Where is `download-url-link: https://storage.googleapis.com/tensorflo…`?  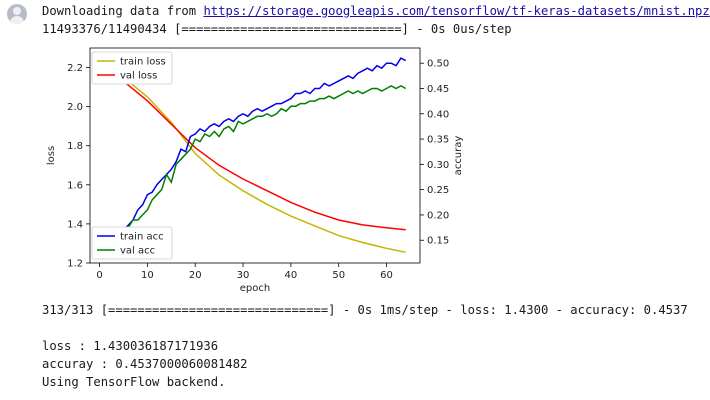 download-url-link: https://storage.googleapis.com/tensorflo… is located at coordinates (456, 11).